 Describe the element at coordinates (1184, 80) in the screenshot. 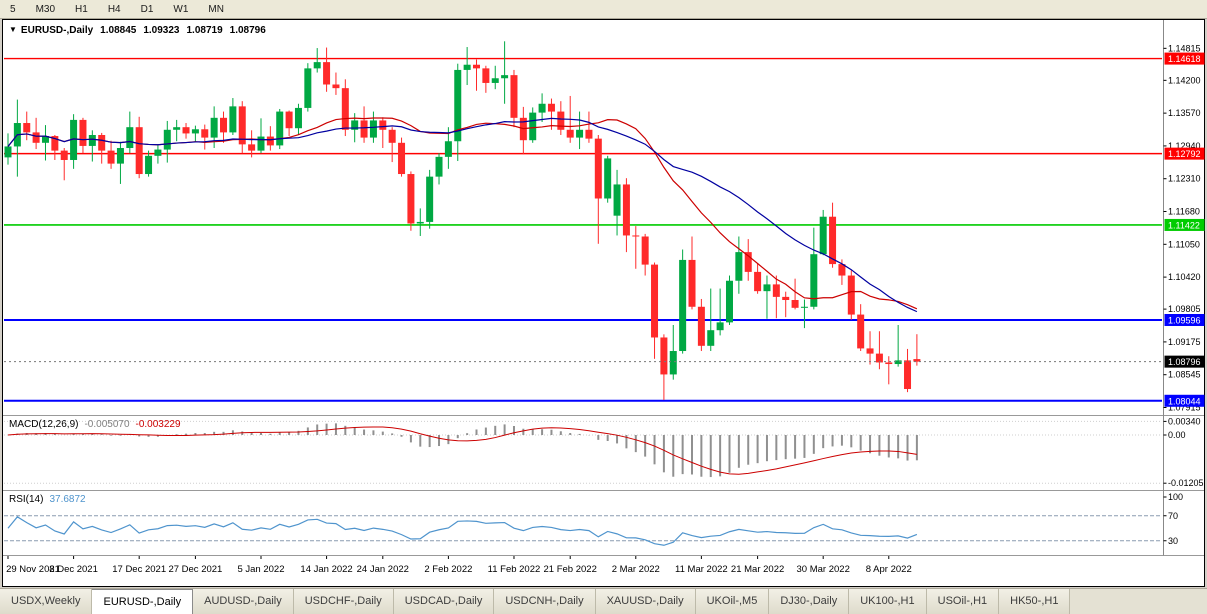

I see `svg-text: 1.14200` at that location.